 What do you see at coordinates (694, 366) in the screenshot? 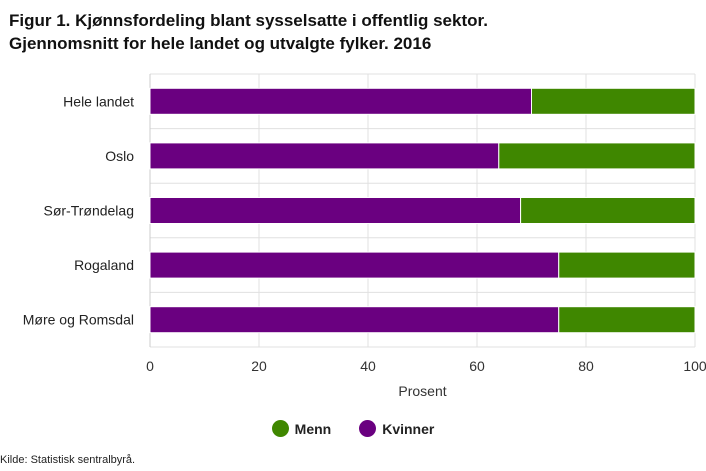
I see `x-tick-label-100: 100` at bounding box center [694, 366].